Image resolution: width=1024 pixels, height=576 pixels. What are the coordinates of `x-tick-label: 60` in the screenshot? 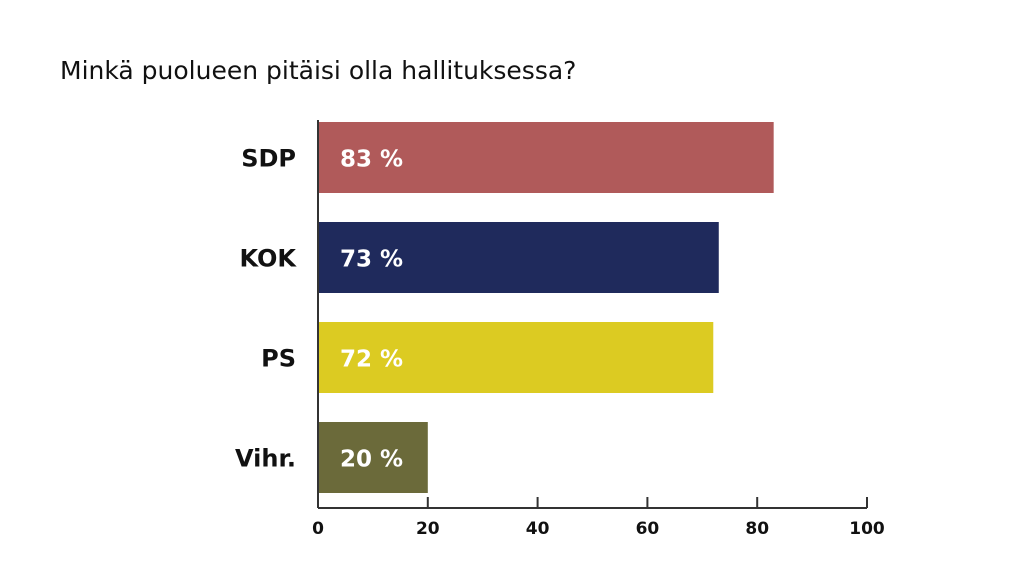 It's located at (648, 529).